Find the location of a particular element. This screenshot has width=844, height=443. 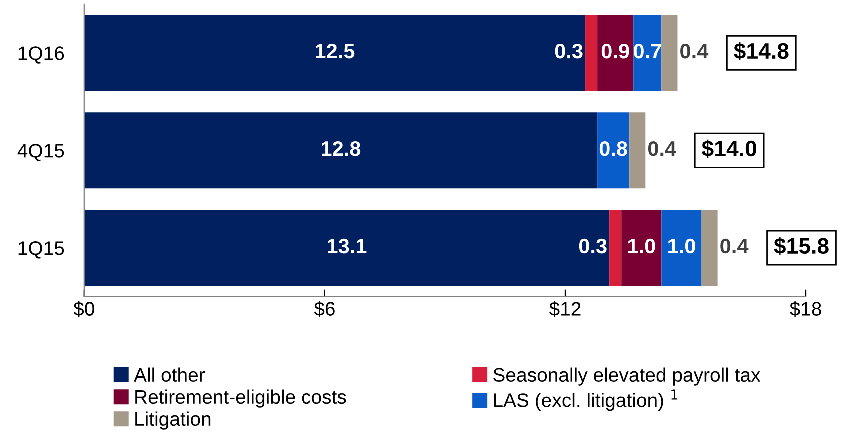

y-tick-label: 1Q15 is located at coordinates (41, 250).